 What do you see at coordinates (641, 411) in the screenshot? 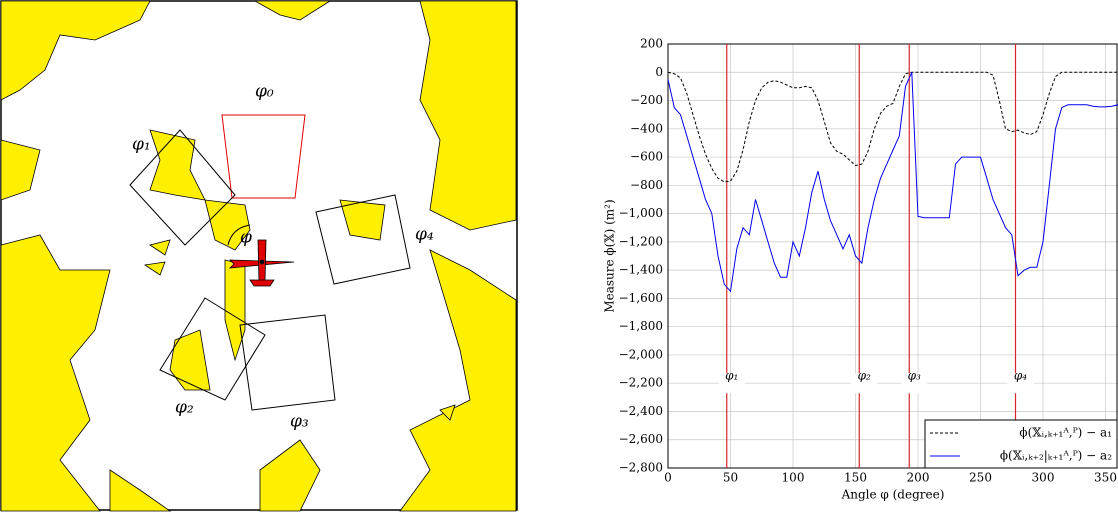
I see `y-tick-label: −2,400` at bounding box center [641, 411].